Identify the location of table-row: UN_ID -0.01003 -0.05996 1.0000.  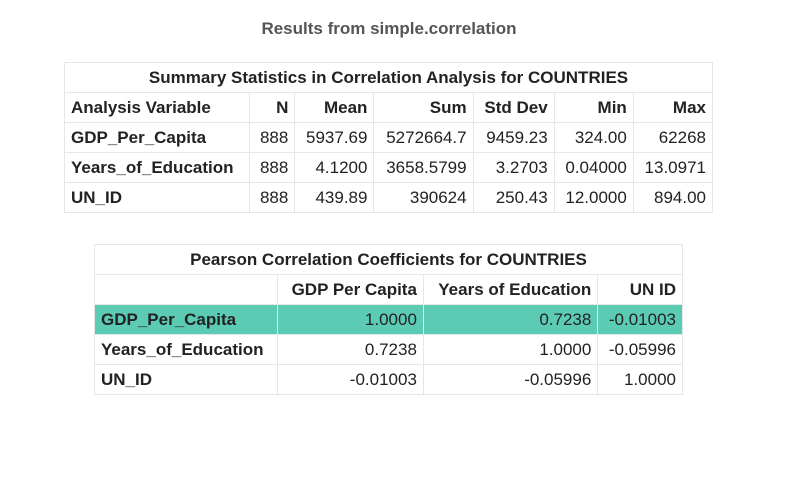
(388, 379).